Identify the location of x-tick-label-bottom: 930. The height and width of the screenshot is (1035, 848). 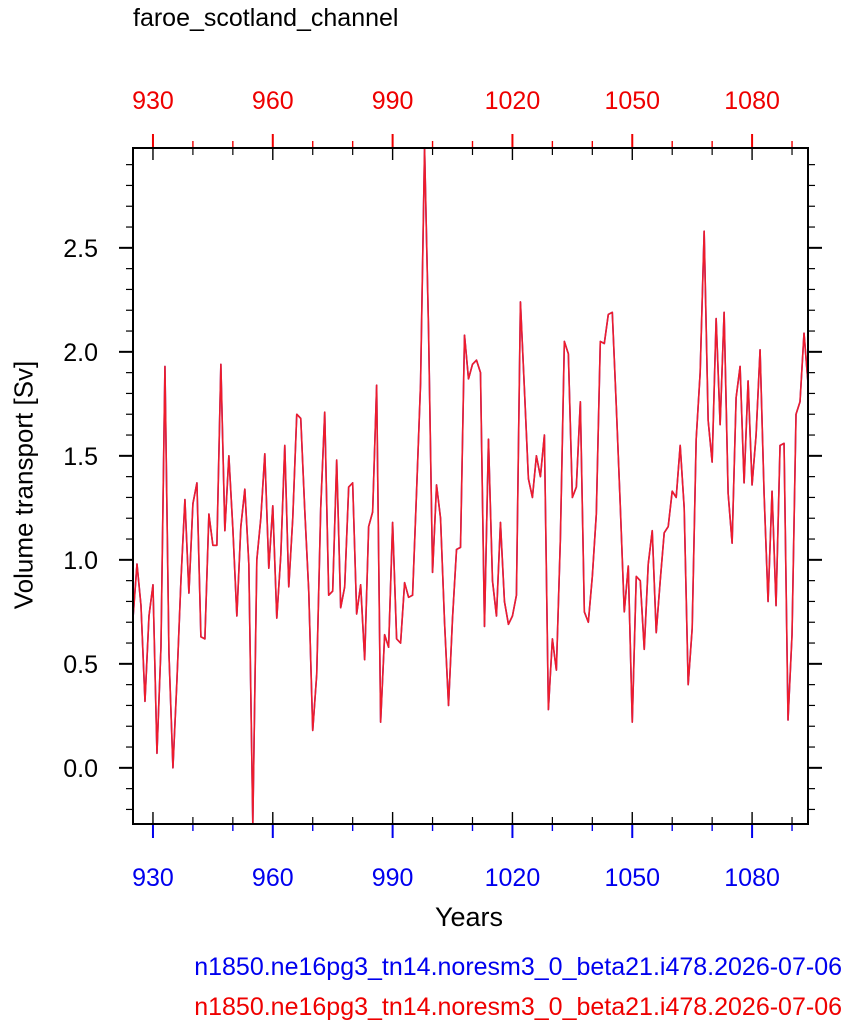
(153, 878).